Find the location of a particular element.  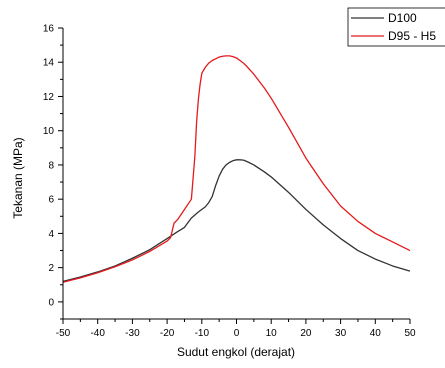

legend: D100 D95 - H5 is located at coordinates (396, 27).